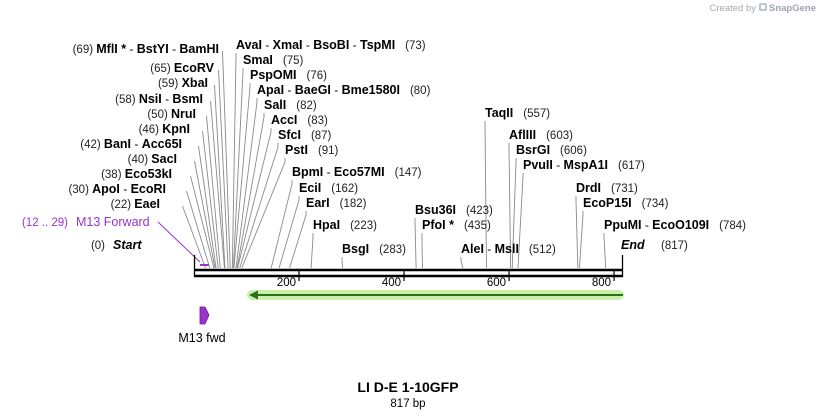  I want to click on primer-feature: M13 fwd, so click(202, 325).